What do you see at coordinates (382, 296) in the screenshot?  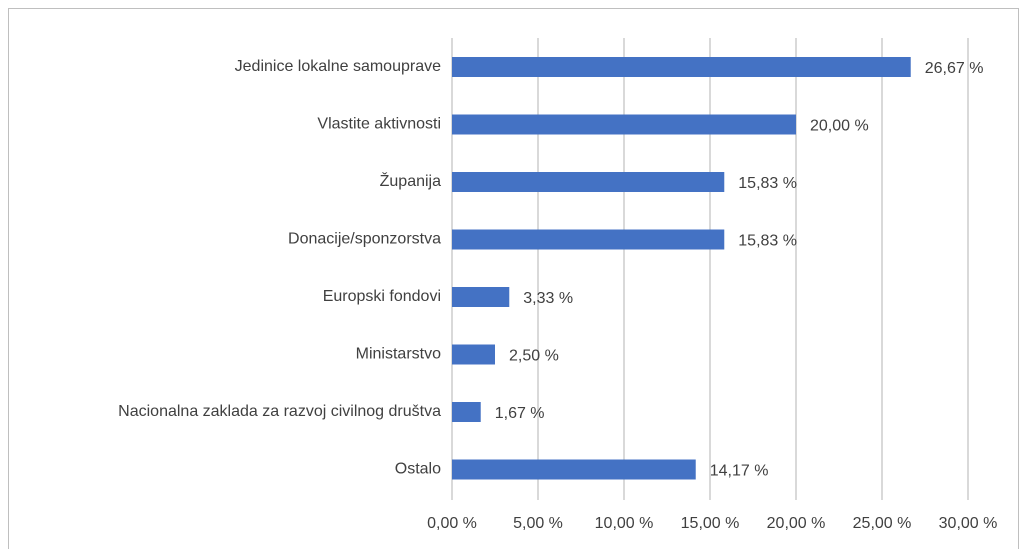 I see `y-tick-label: Europski fondovi` at bounding box center [382, 296].